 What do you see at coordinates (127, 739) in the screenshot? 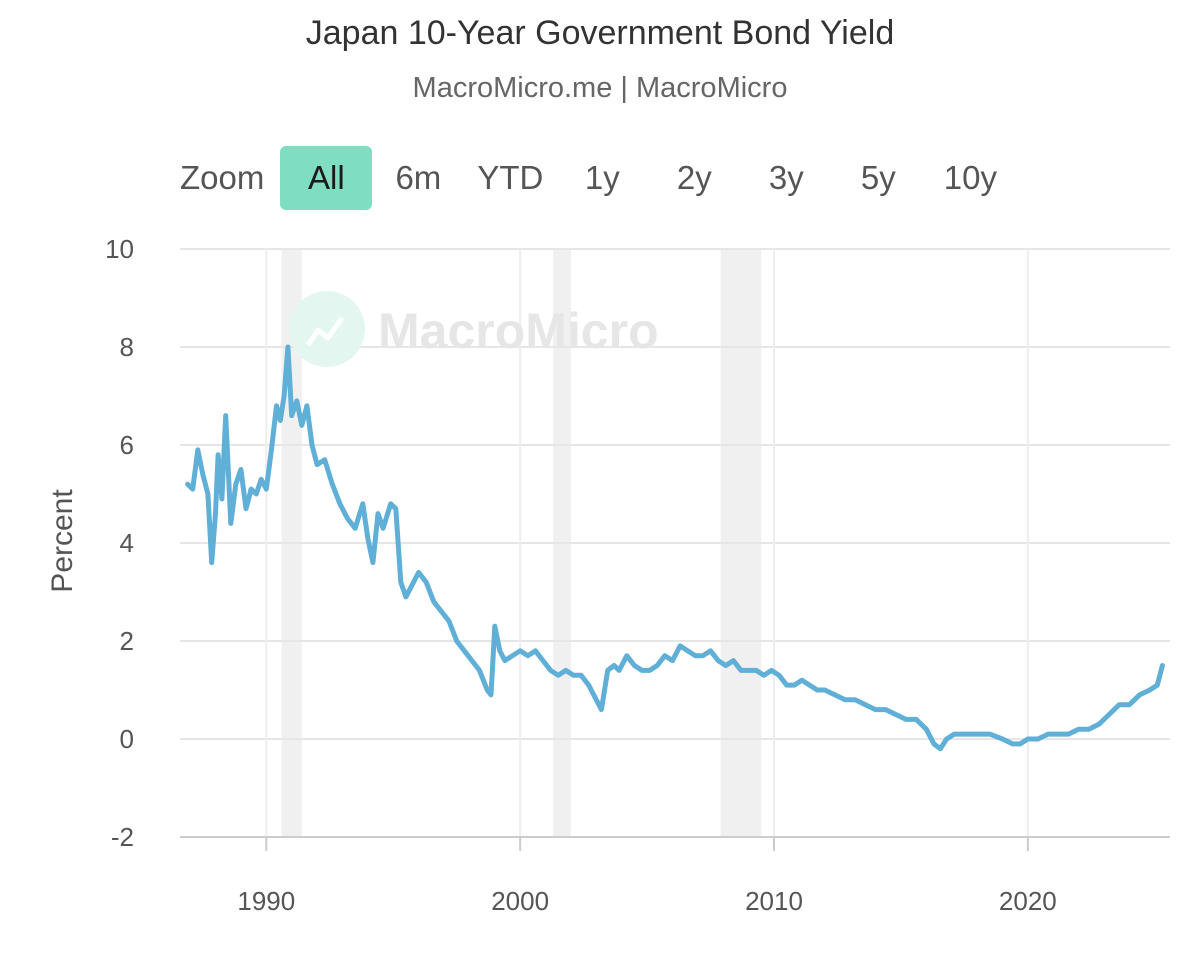
I see `y-tick-label: 0` at bounding box center [127, 739].